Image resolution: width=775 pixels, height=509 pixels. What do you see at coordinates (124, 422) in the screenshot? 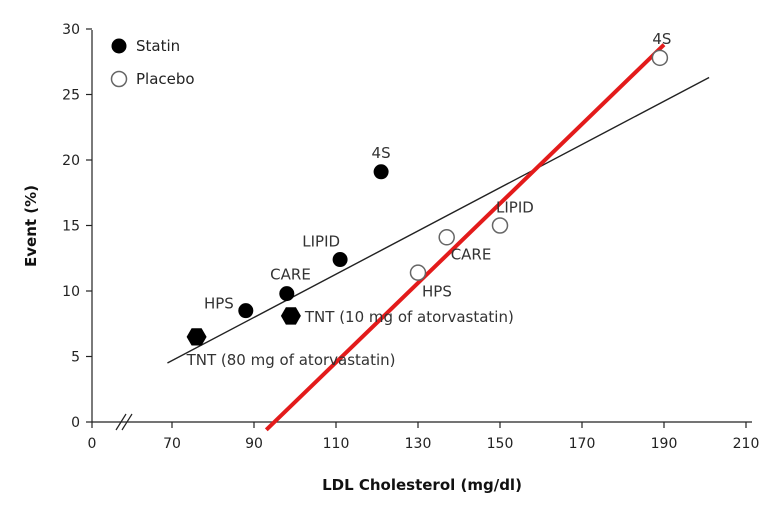
I see `axis-break` at bounding box center [124, 422].